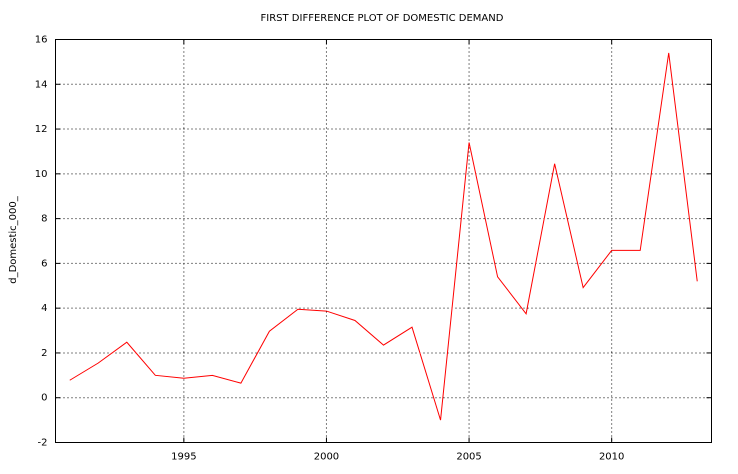 This screenshot has height=474, width=738. What do you see at coordinates (43, 443) in the screenshot?
I see `y-tick-label: -2` at bounding box center [43, 443].